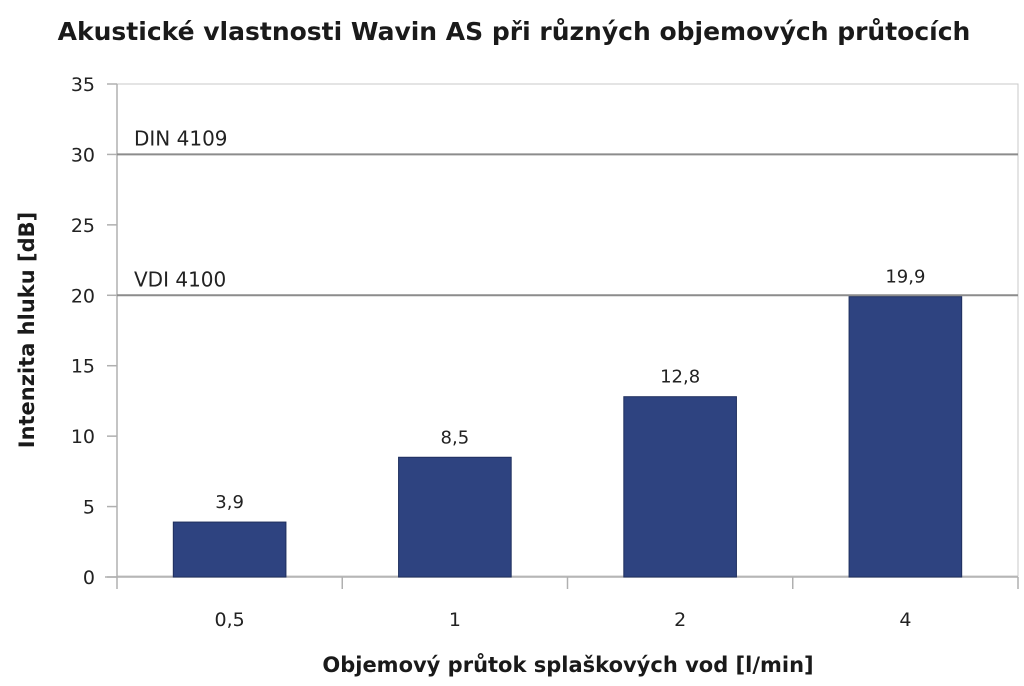 This screenshot has width=1024, height=686. Describe the element at coordinates (83, 85) in the screenshot. I see `y-tick-label: 35` at that location.